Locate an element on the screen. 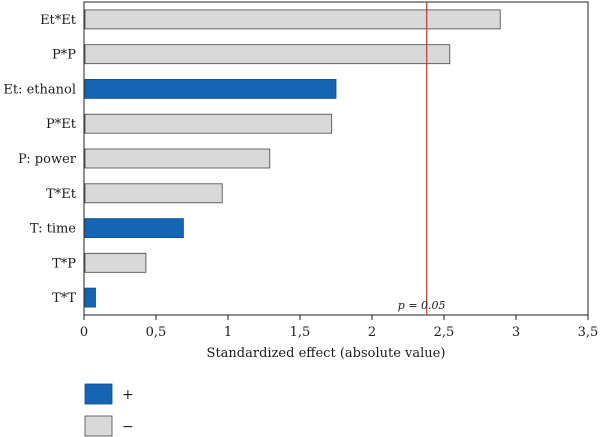 This screenshot has width=600, height=437. x-tick-label-7: 3,5 is located at coordinates (588, 332).